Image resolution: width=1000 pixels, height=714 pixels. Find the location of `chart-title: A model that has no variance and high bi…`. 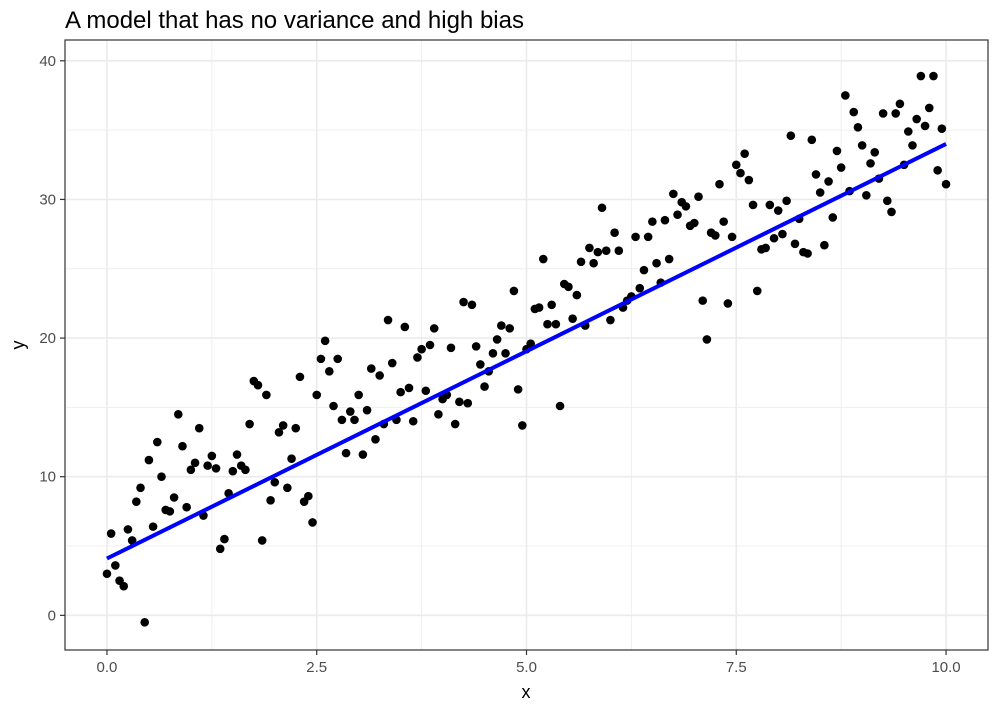

chart-title: A model that has no variance and high bi… is located at coordinates (294, 20).